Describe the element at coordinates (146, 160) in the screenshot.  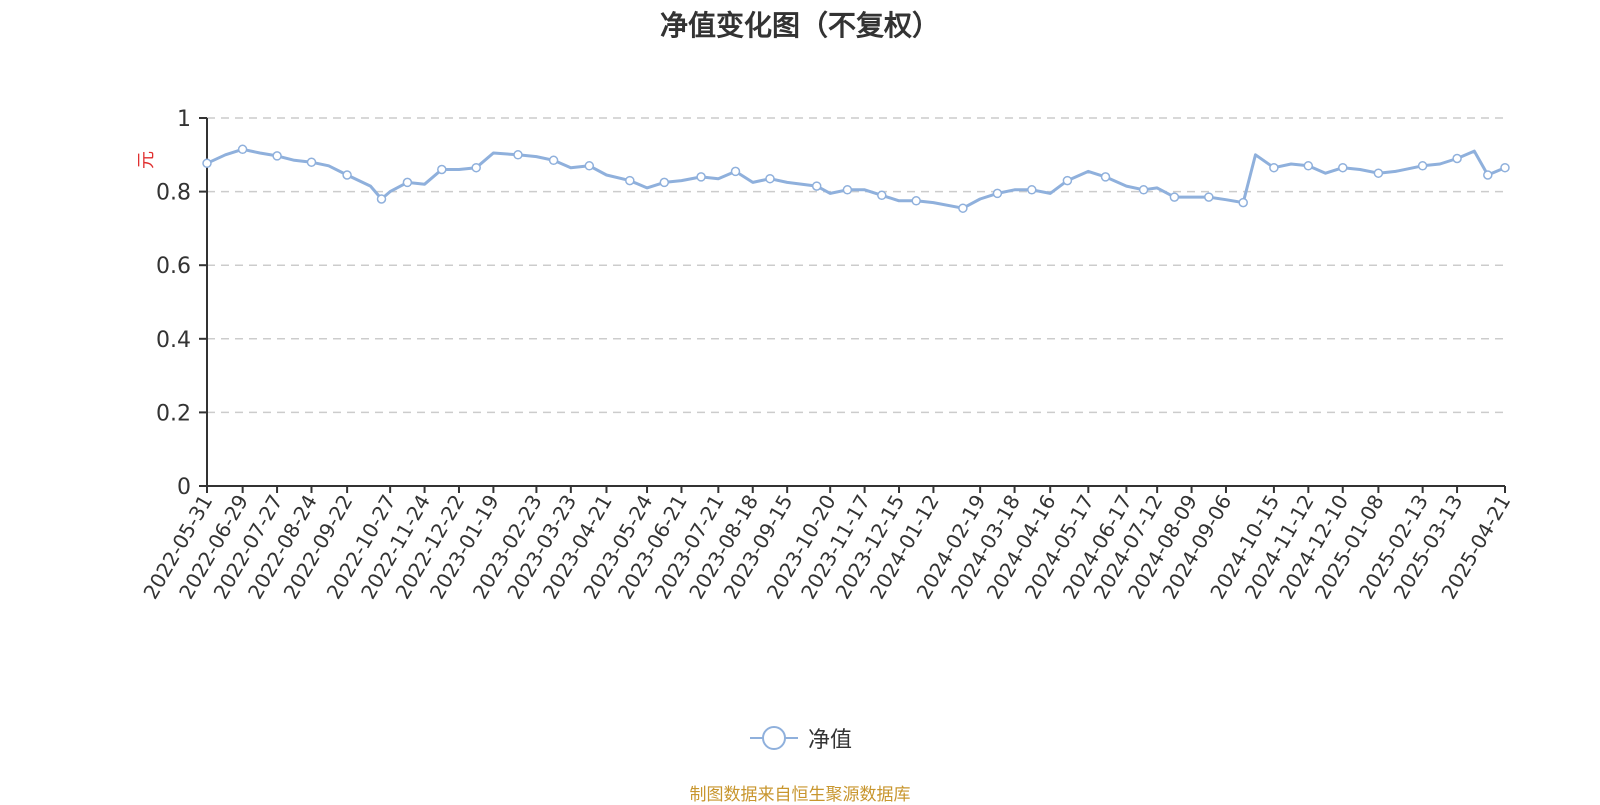
I see `y-axis-label: 元` at that location.